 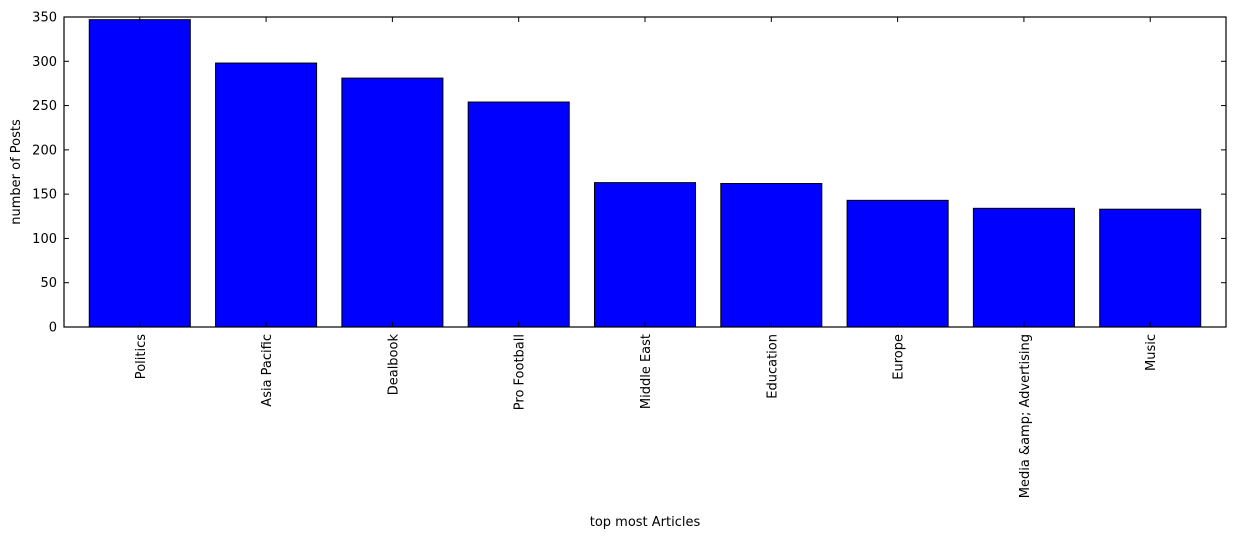 I want to click on x-tick-label: Middle East, so click(x=646, y=371).